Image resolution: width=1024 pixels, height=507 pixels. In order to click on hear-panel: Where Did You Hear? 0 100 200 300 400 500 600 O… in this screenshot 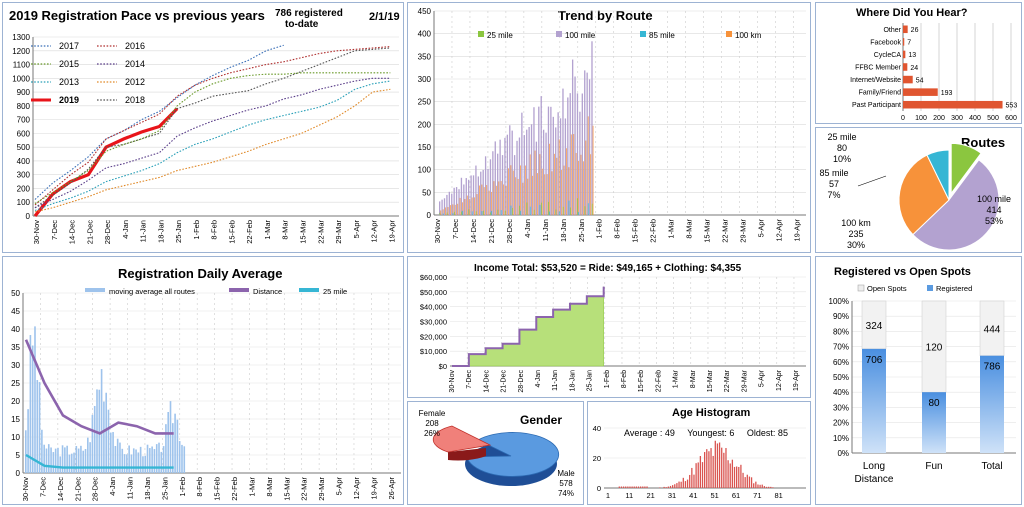, I will do `click(918, 63)`.